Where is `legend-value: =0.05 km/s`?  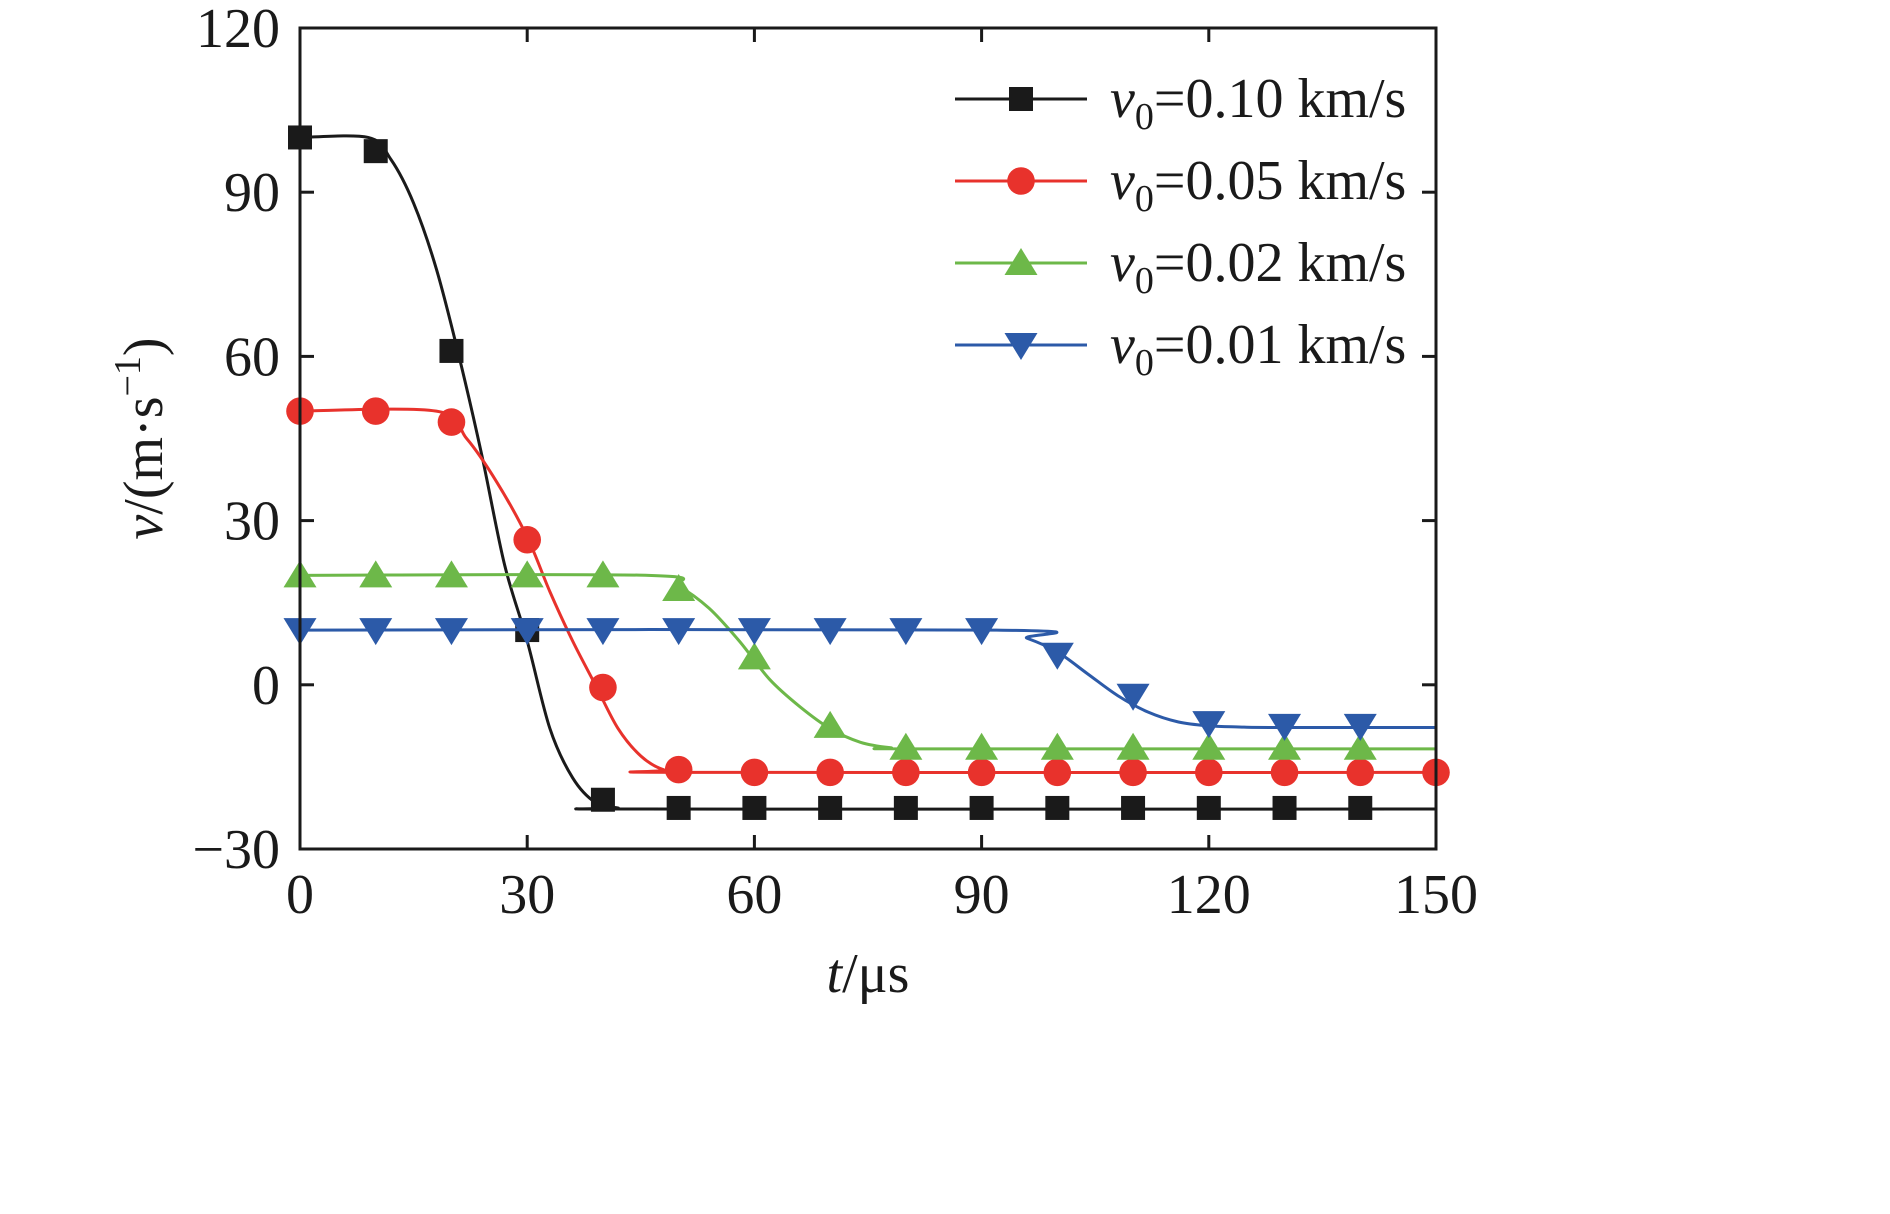 legend-value: =0.05 km/s is located at coordinates (1280, 181).